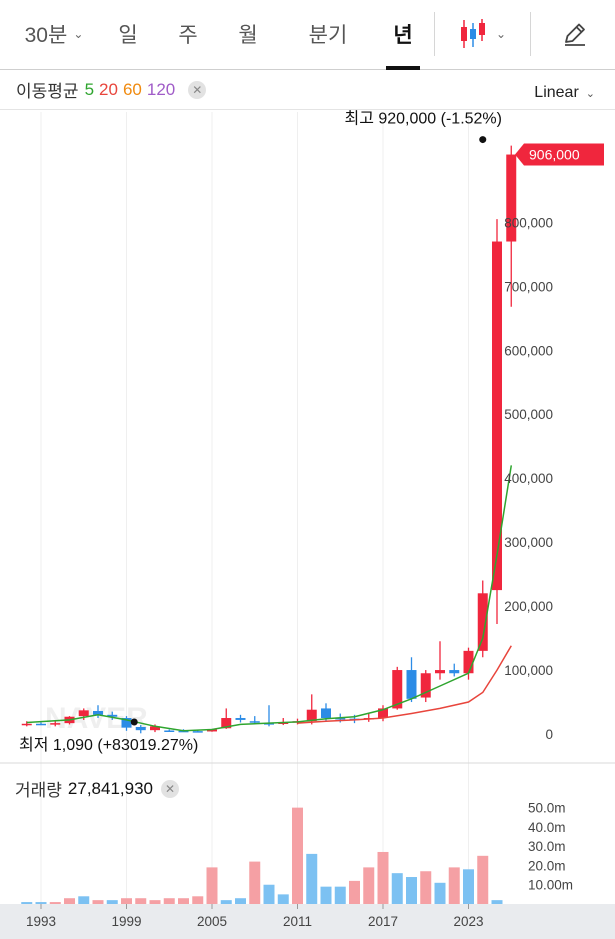 This screenshot has height=939, width=615. What do you see at coordinates (41, 921) in the screenshot?
I see `x-tick-label: 1993` at bounding box center [41, 921].